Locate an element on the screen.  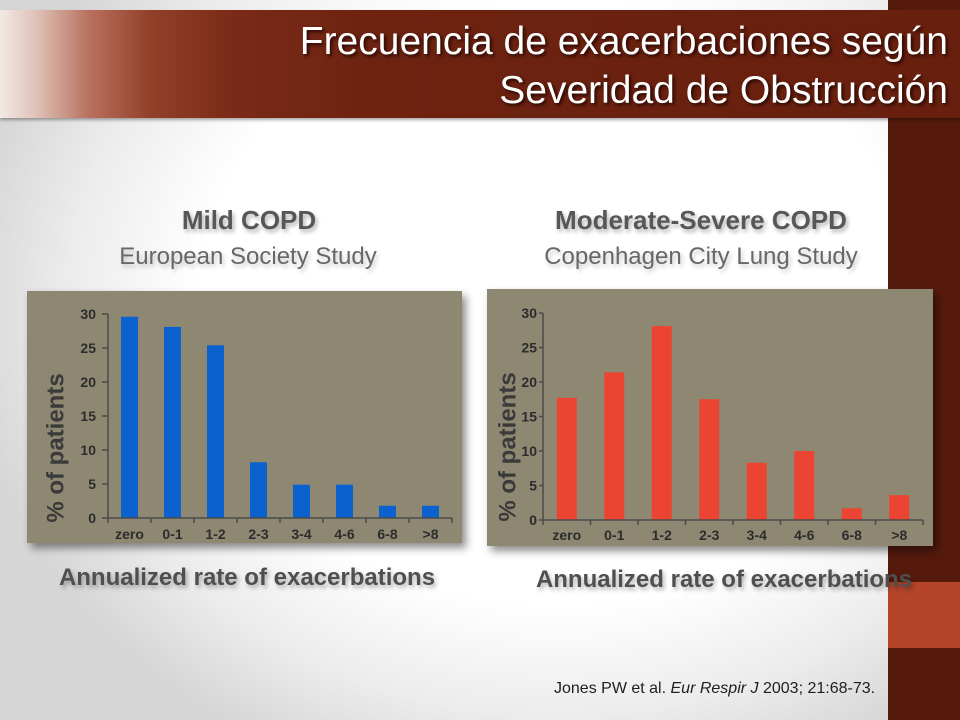
citation-details: 2003; 21:68-73. is located at coordinates (819, 688).